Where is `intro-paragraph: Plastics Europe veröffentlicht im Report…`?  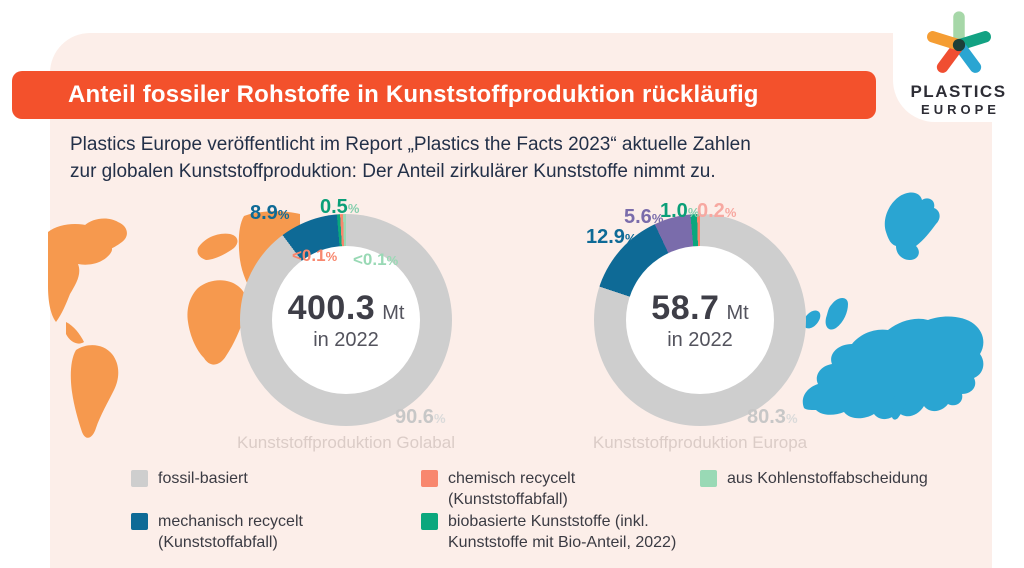
intro-paragraph: Plastics Europe veröffentlicht im Report… is located at coordinates (410, 158).